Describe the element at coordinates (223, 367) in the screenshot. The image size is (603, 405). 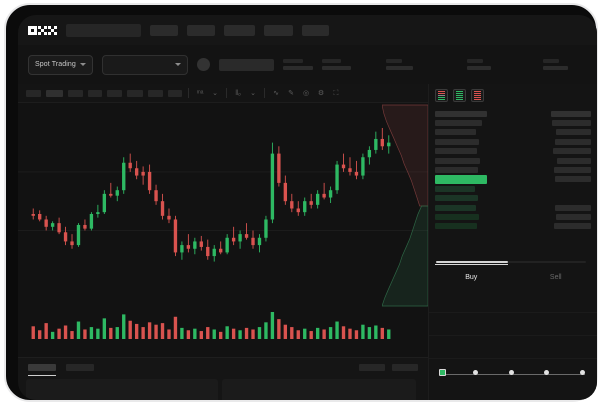
I see `orders-panel-tabs` at that location.